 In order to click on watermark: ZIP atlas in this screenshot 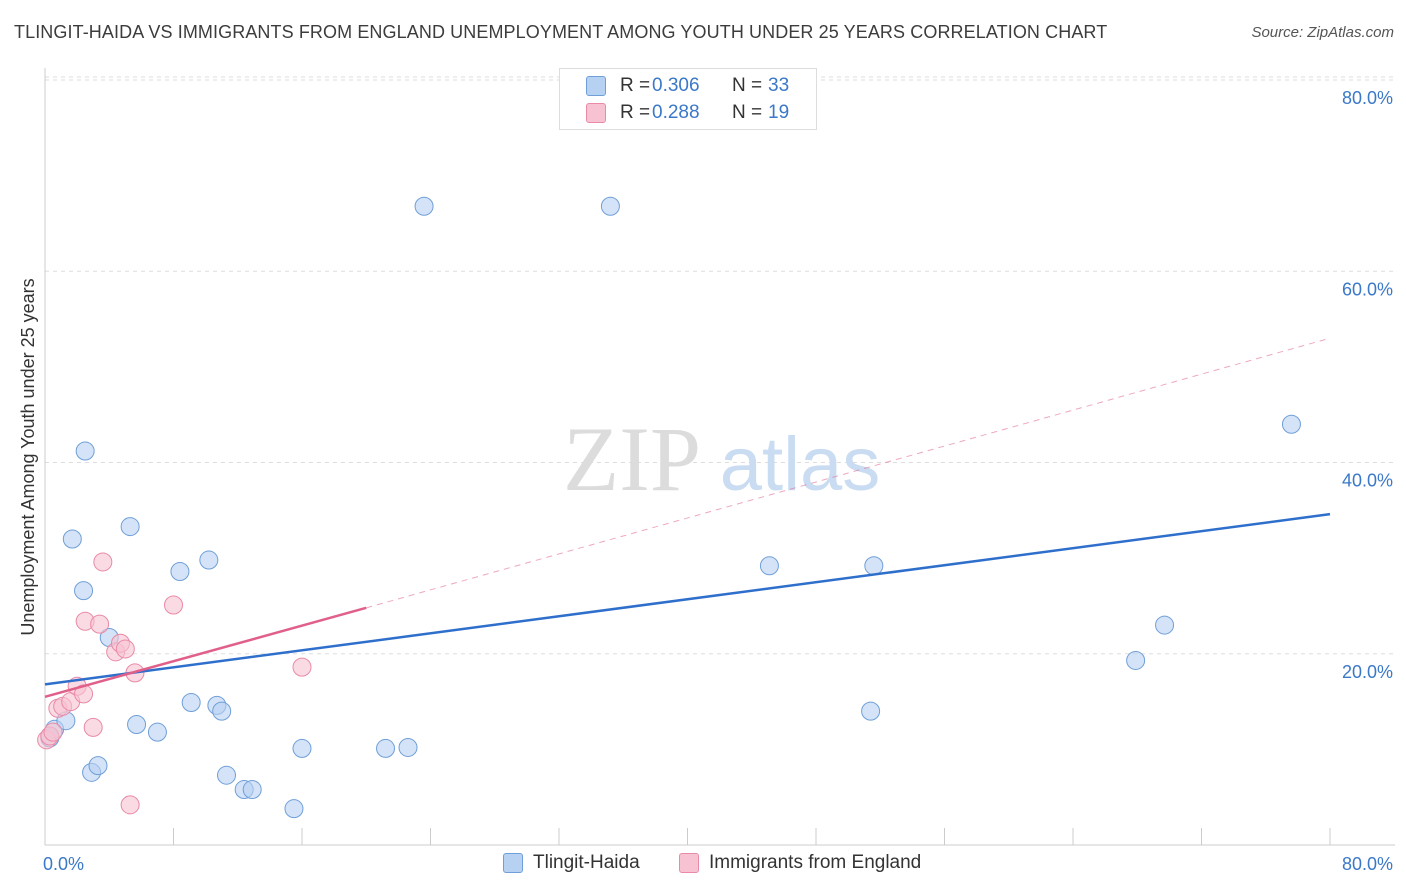, I will do `click(721, 459)`.